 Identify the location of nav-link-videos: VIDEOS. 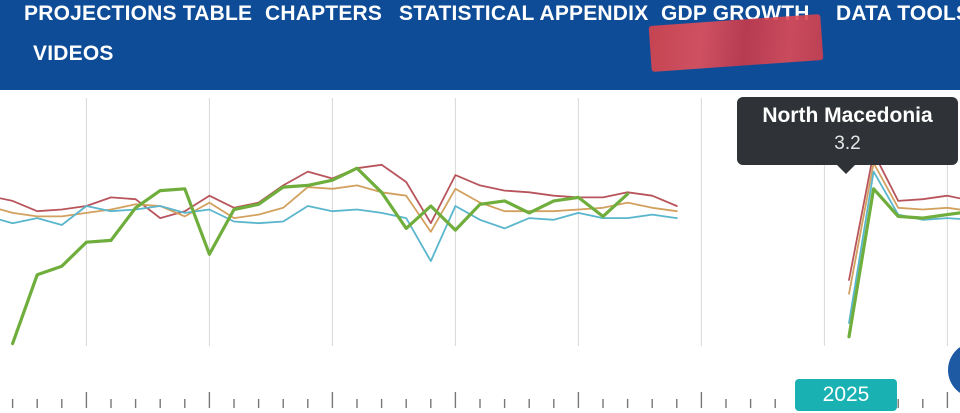
(73, 53).